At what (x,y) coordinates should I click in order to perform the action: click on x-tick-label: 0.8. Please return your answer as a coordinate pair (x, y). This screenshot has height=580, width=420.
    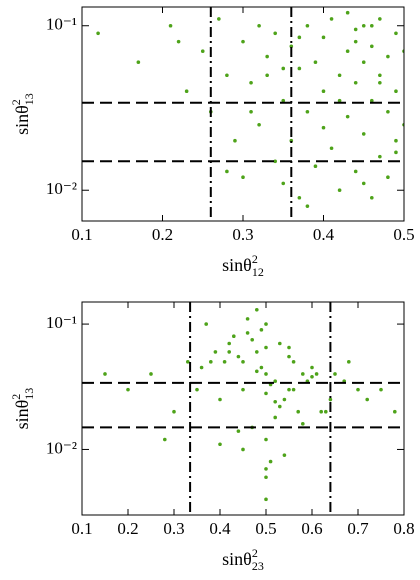
    Looking at the image, I should click on (403, 528).